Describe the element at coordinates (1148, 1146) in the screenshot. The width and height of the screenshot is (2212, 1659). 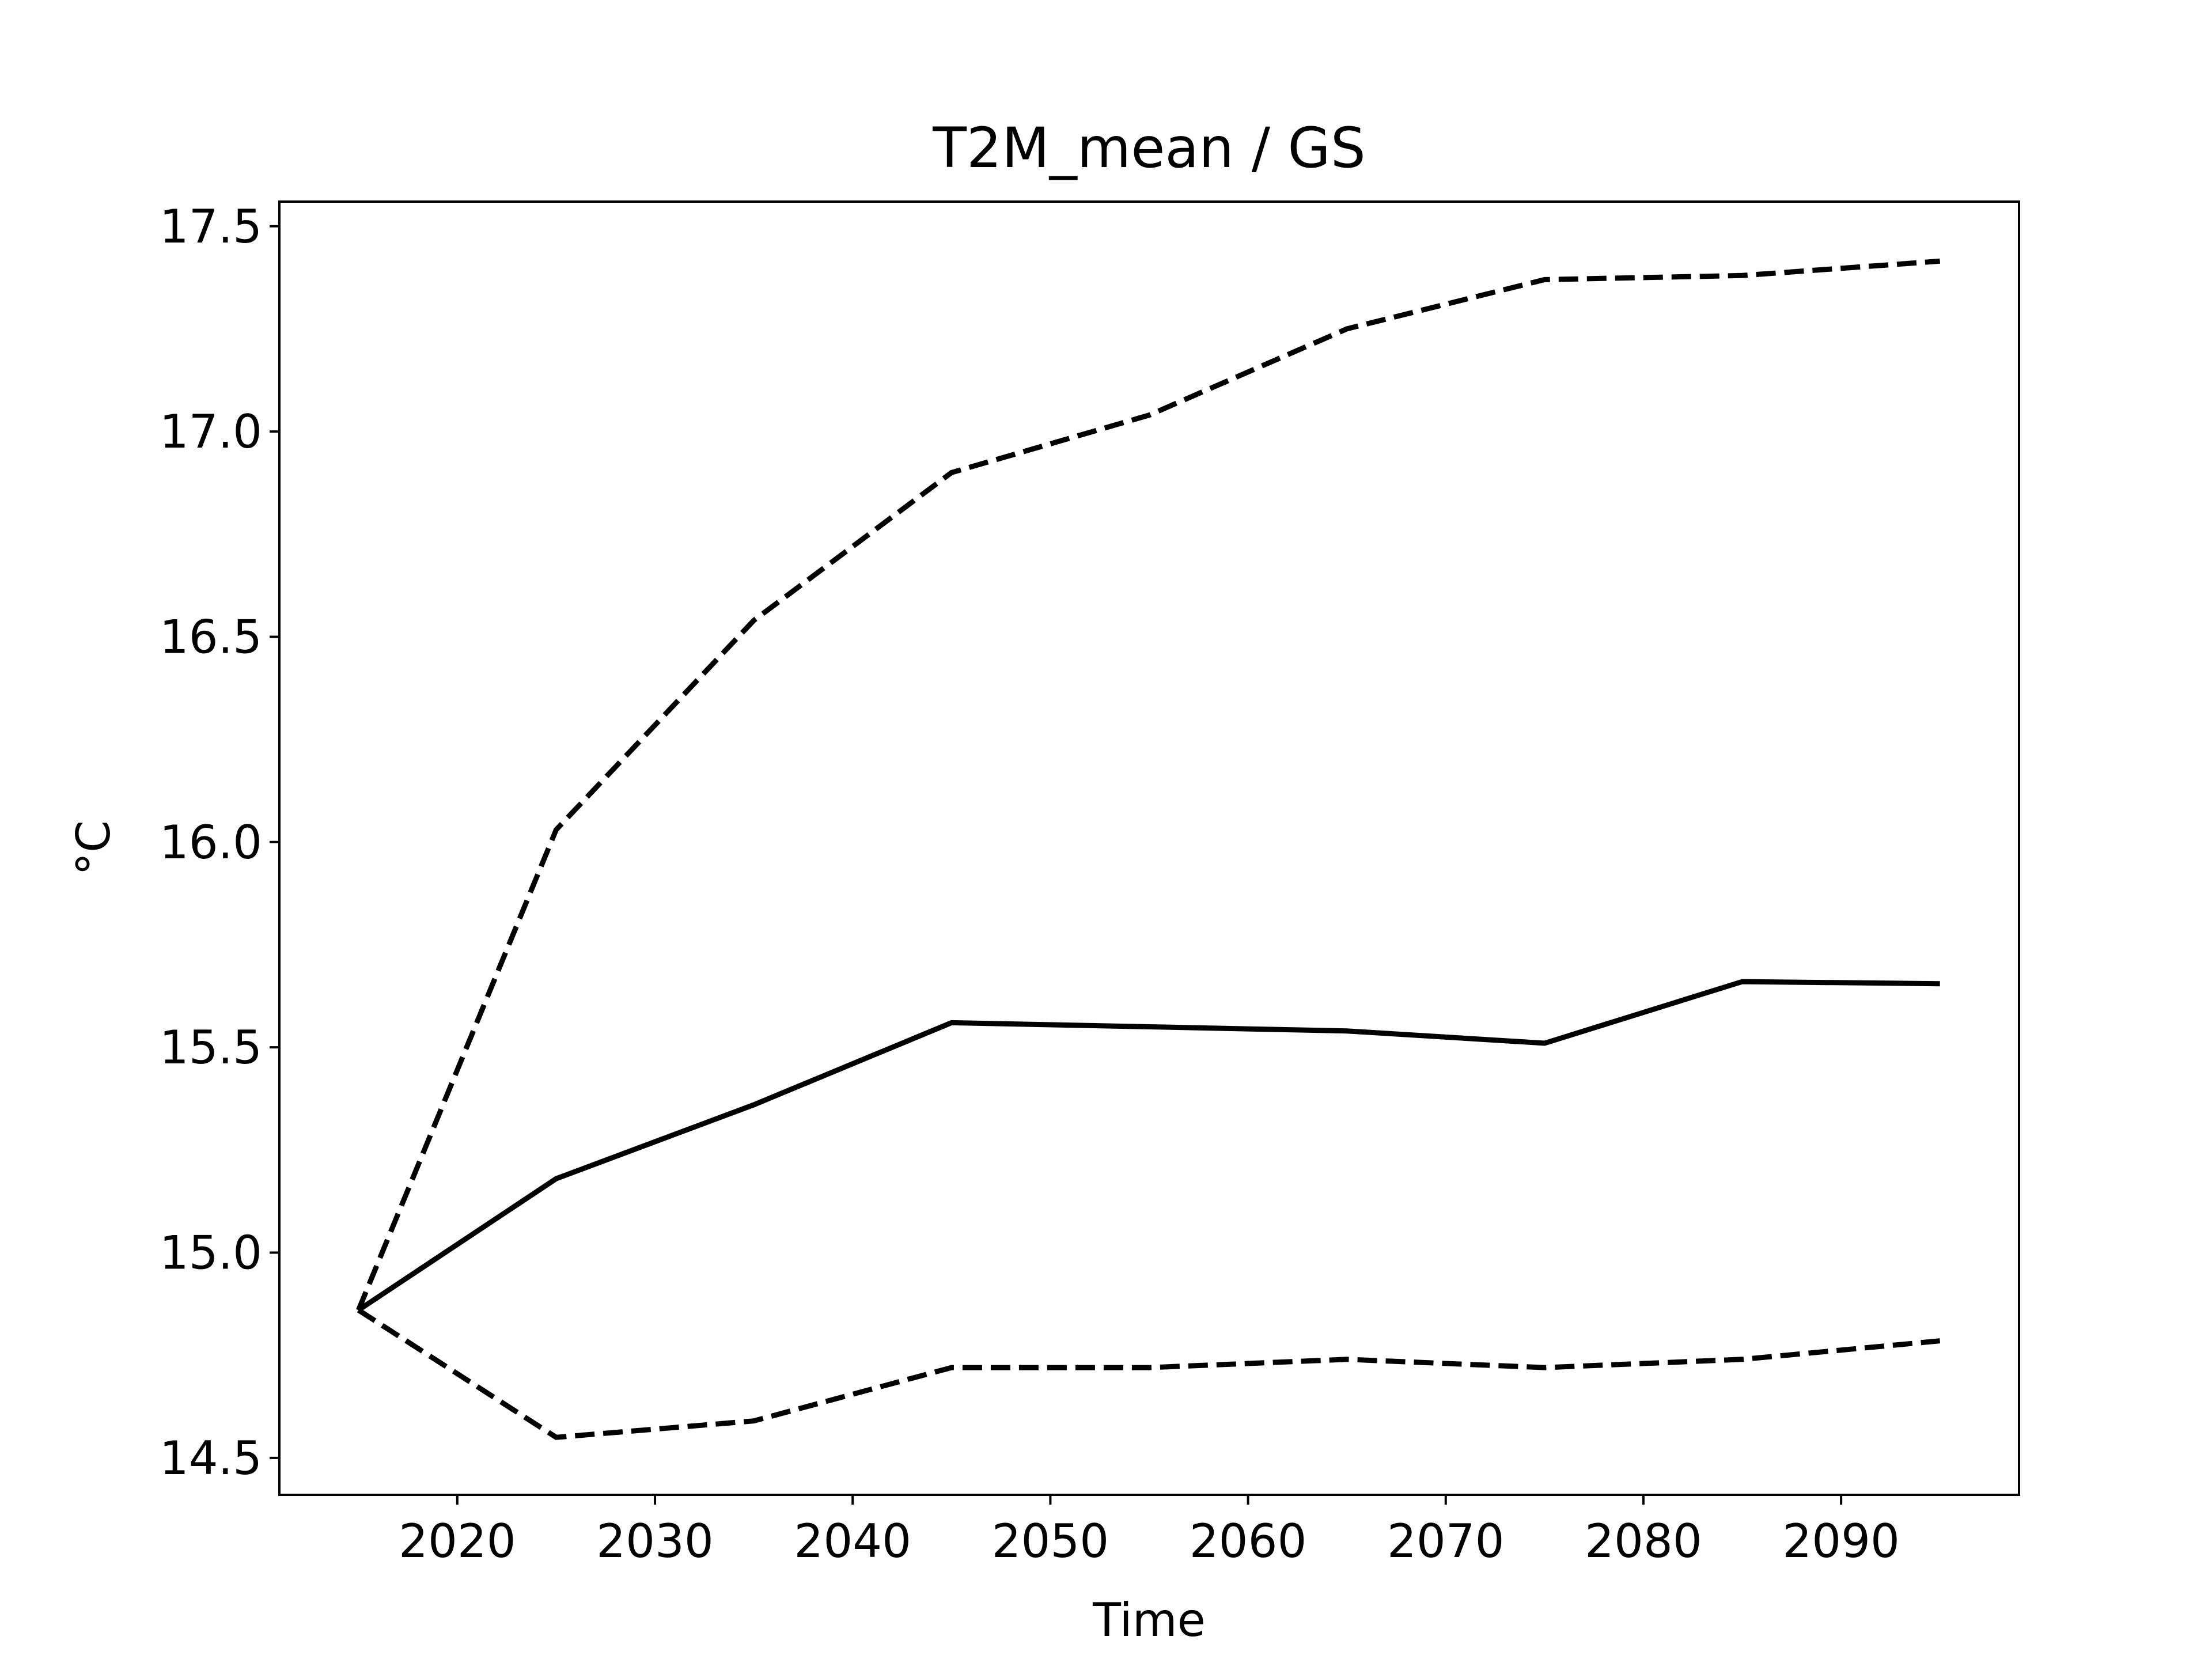
I see `series-line-1-solid` at that location.